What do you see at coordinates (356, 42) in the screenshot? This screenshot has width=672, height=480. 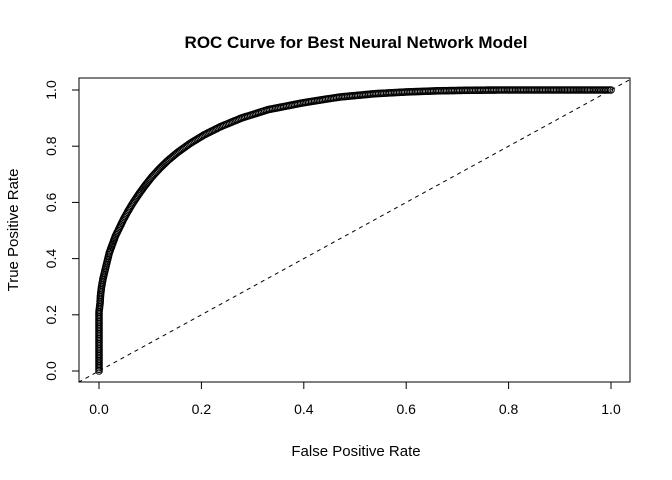 I see `chart-title: ROC Curve for Best Neural Network Model` at bounding box center [356, 42].